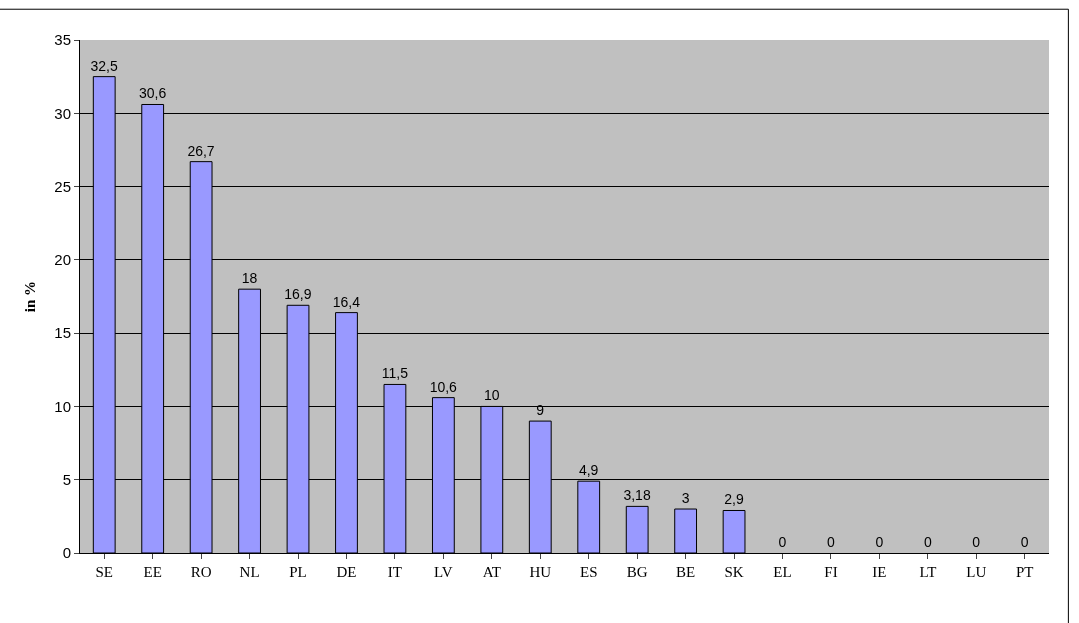  What do you see at coordinates (588, 572) in the screenshot?
I see `x-tick-label: ES` at bounding box center [588, 572].